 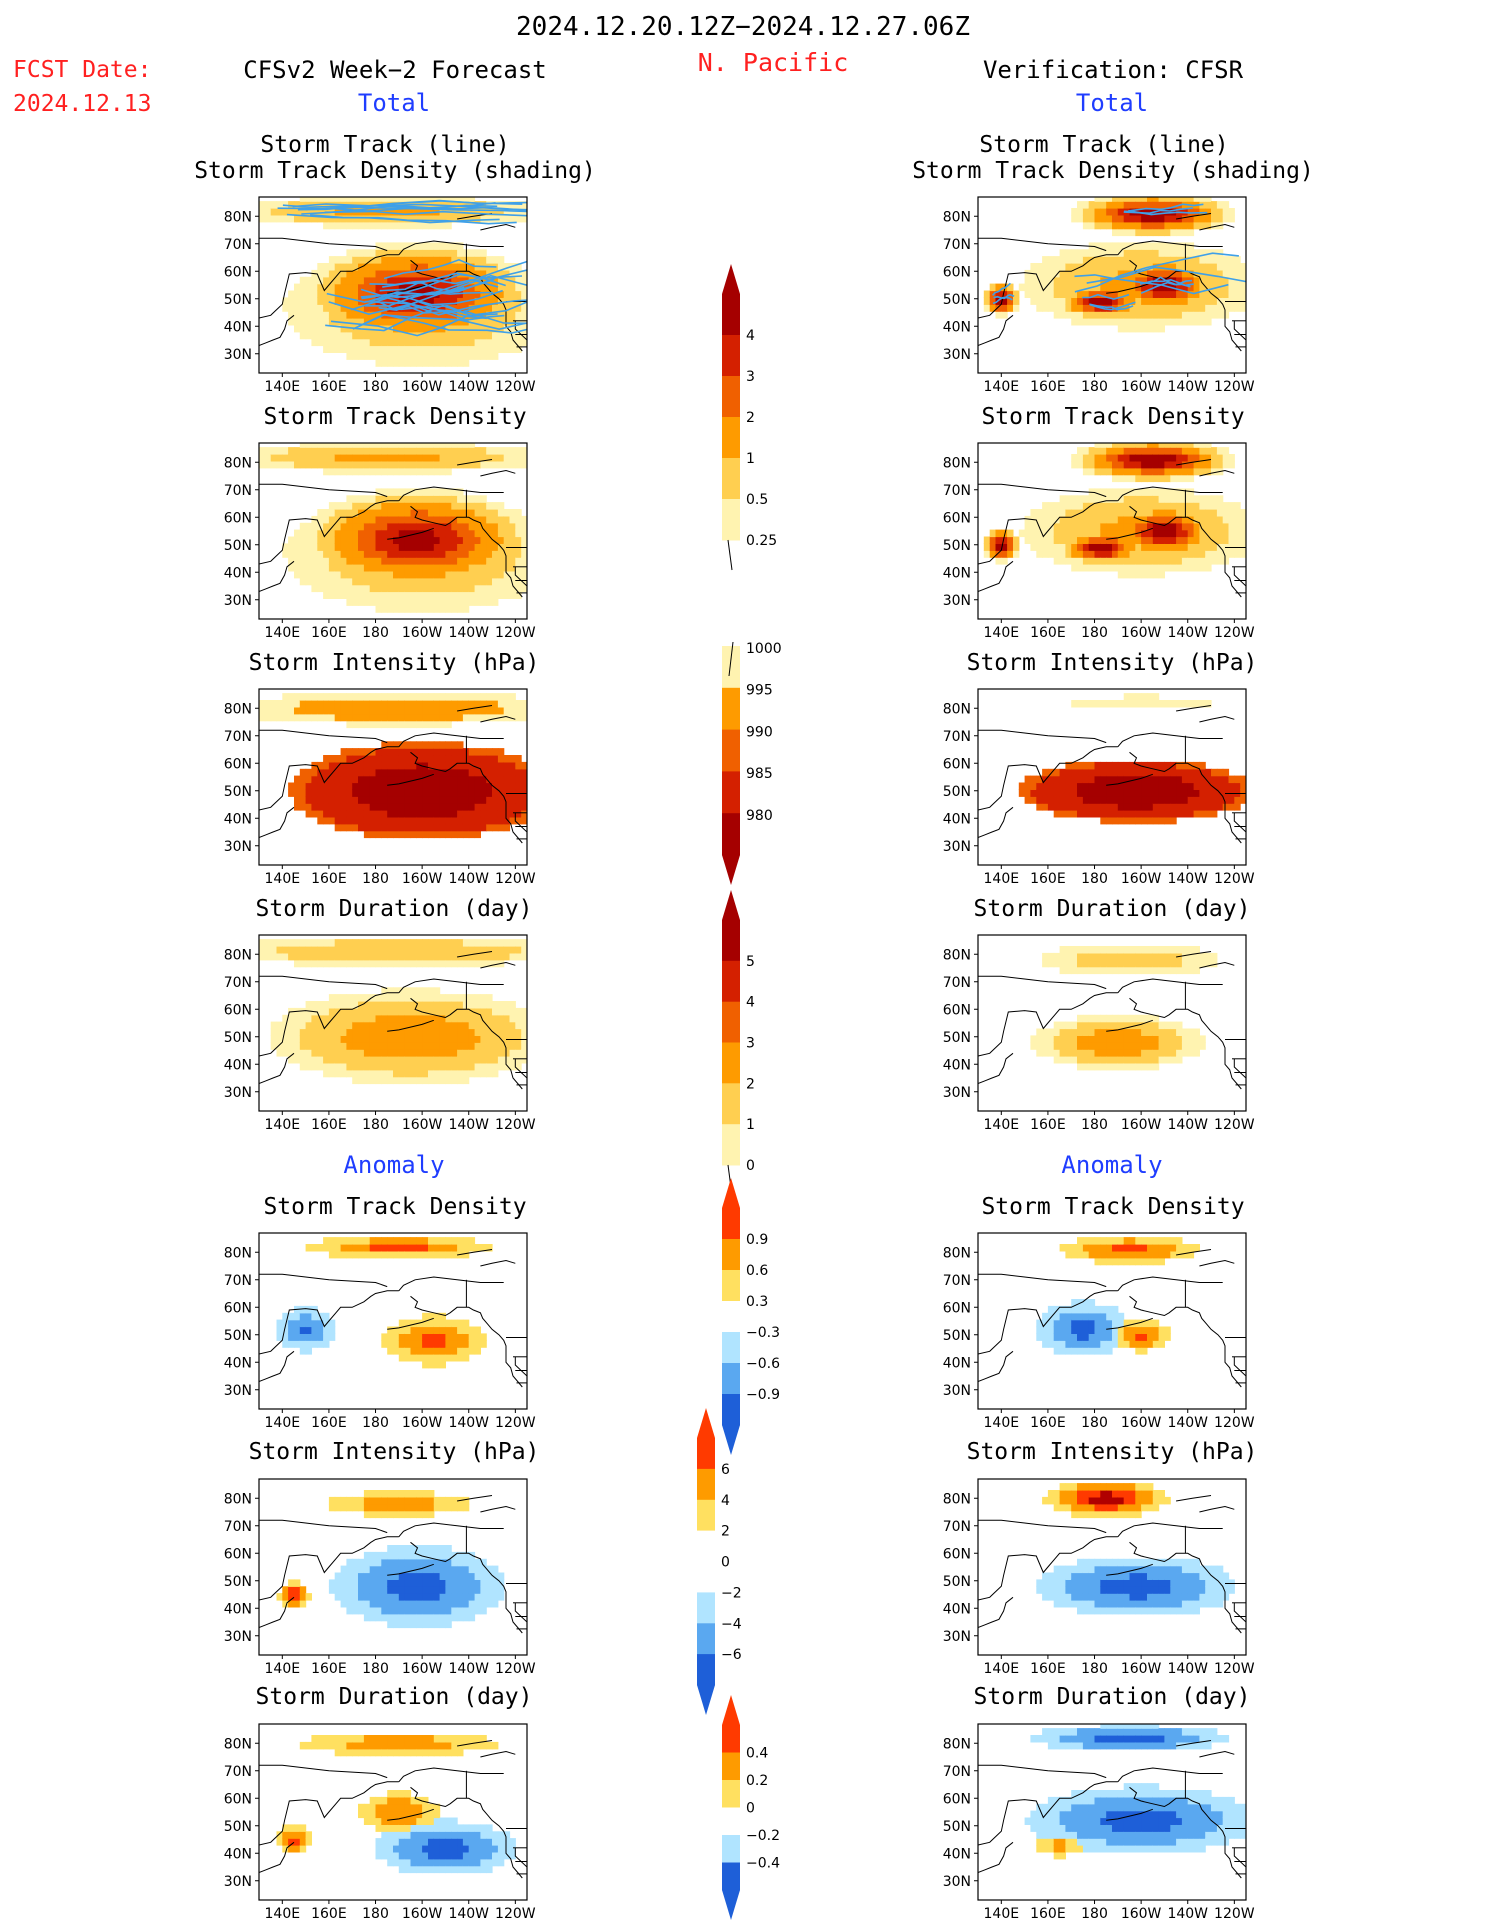 What do you see at coordinates (957, 573) in the screenshot?
I see `lat-tick-label: 40N` at bounding box center [957, 573].